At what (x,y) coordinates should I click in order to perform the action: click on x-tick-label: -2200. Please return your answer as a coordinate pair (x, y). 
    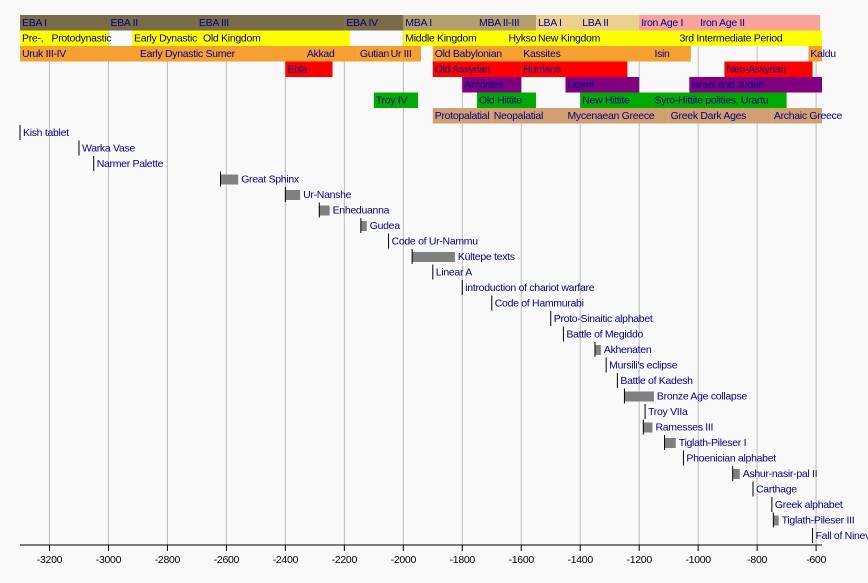
    Looking at the image, I should click on (345, 560).